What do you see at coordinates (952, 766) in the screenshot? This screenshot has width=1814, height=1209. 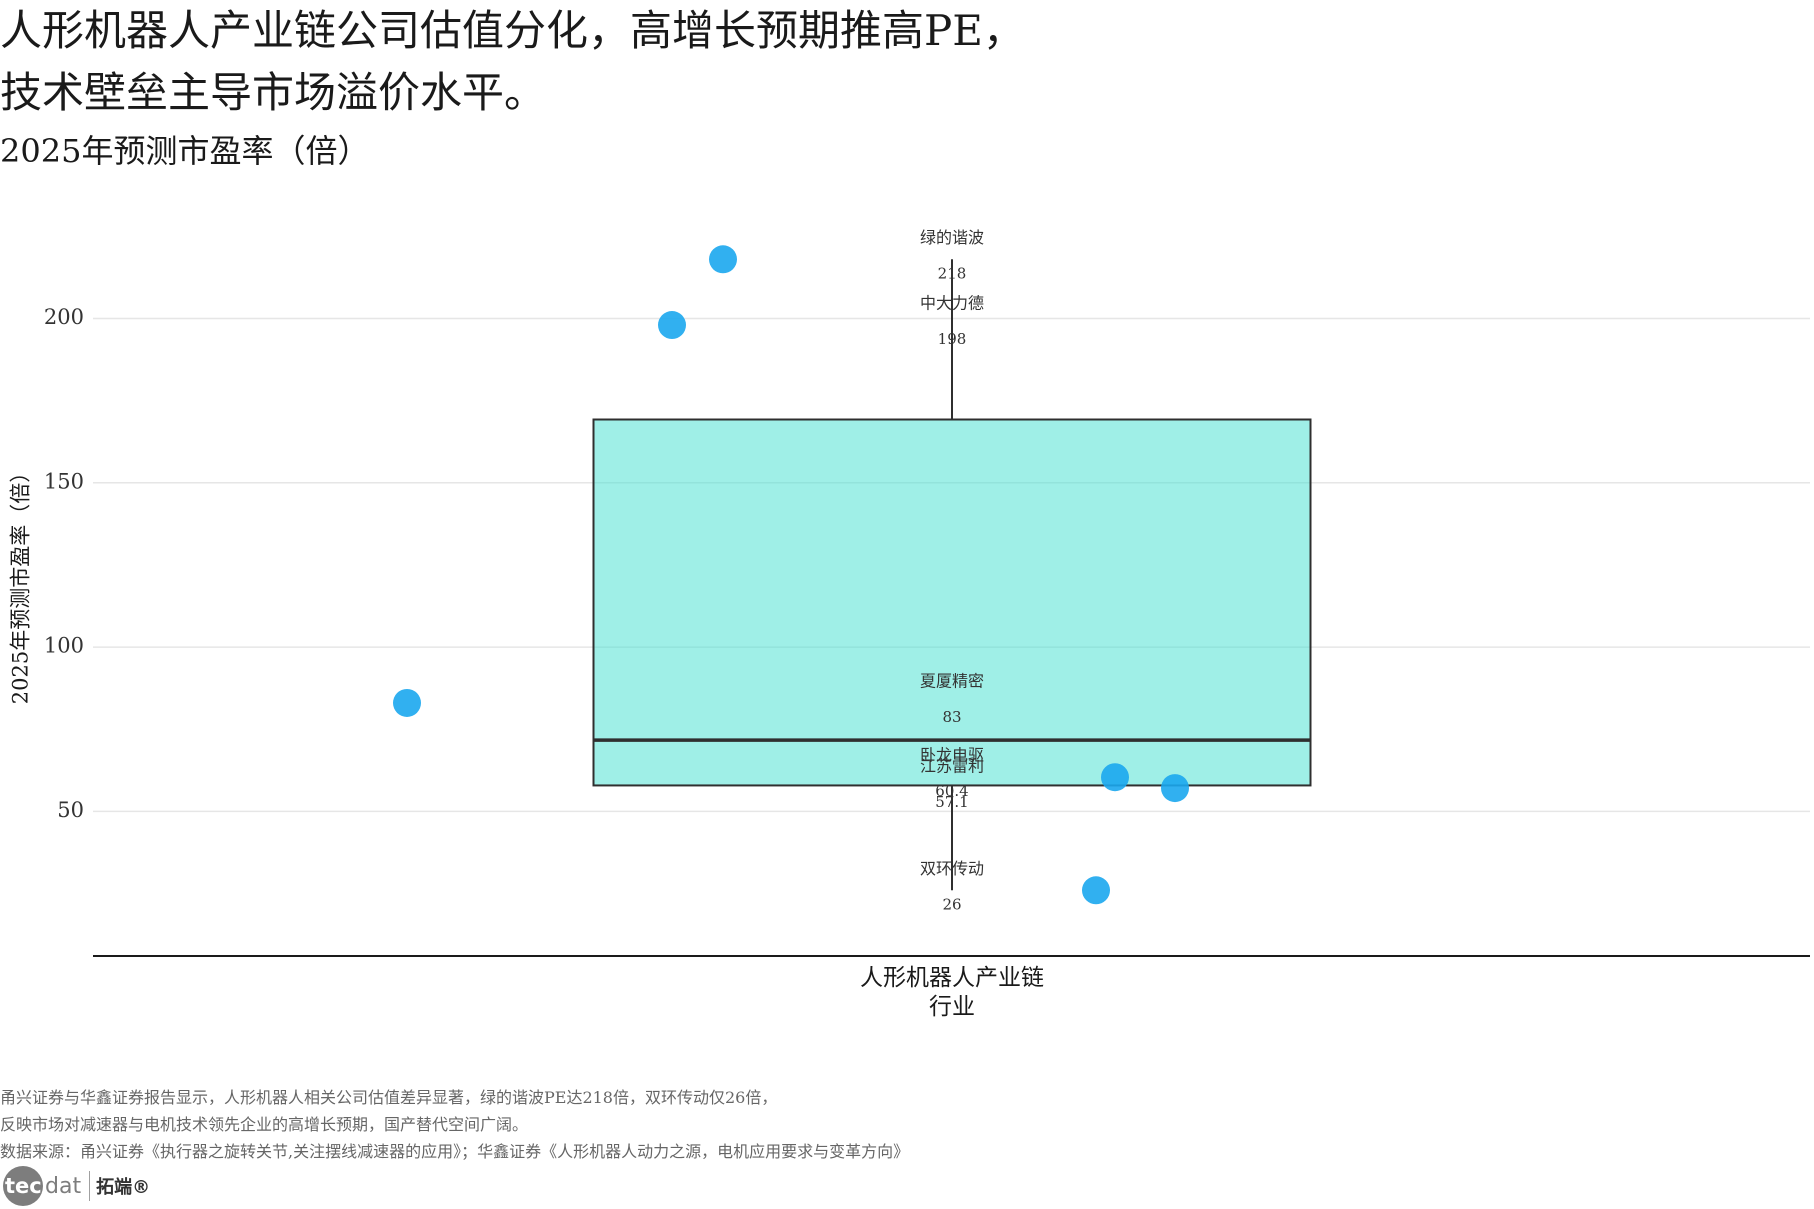 I see `point-name-label: 江苏雷利` at bounding box center [952, 766].